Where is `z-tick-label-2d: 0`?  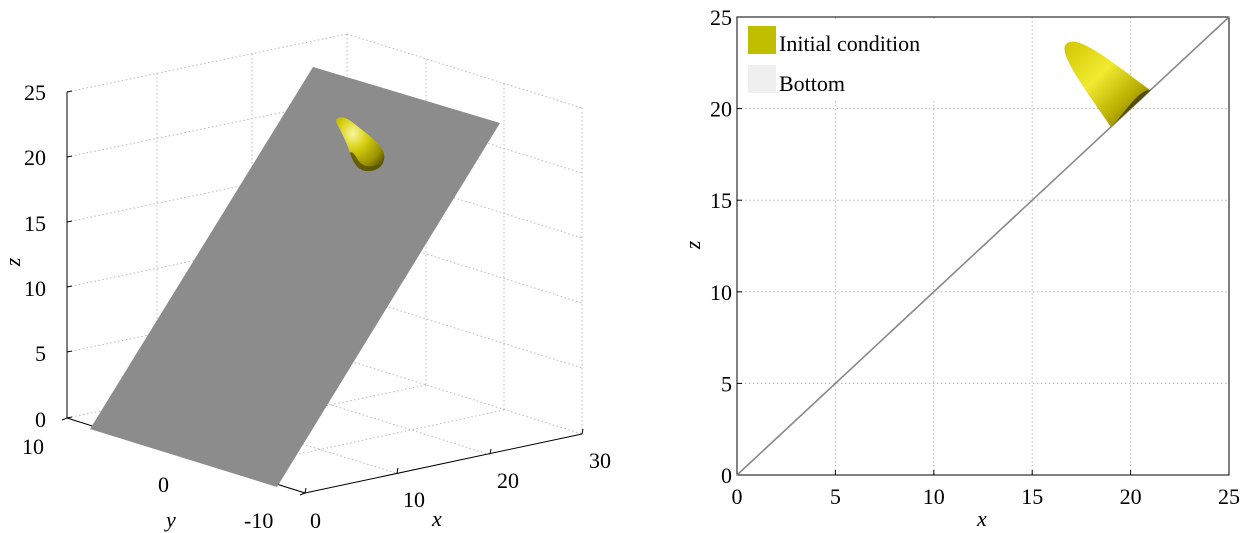
z-tick-label-2d: 0 is located at coordinates (726, 475).